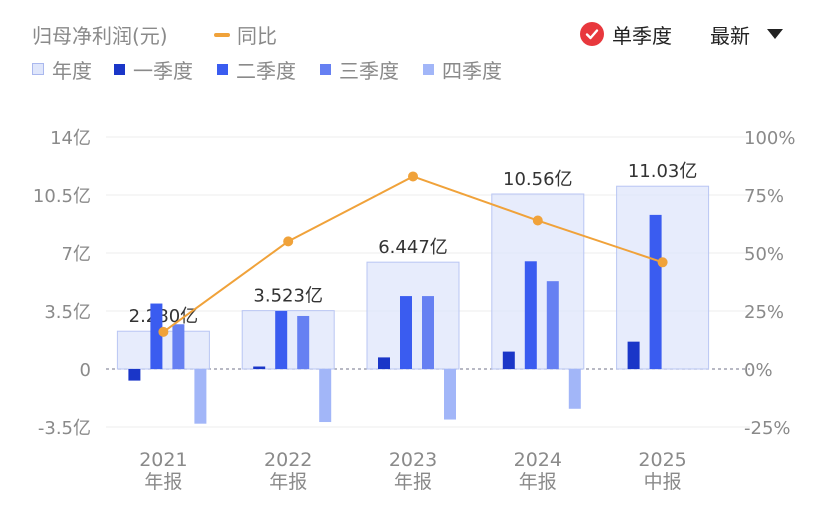 The image size is (828, 525). What do you see at coordinates (72, 70) in the screenshot?
I see `legend-label: 年度` at bounding box center [72, 70].